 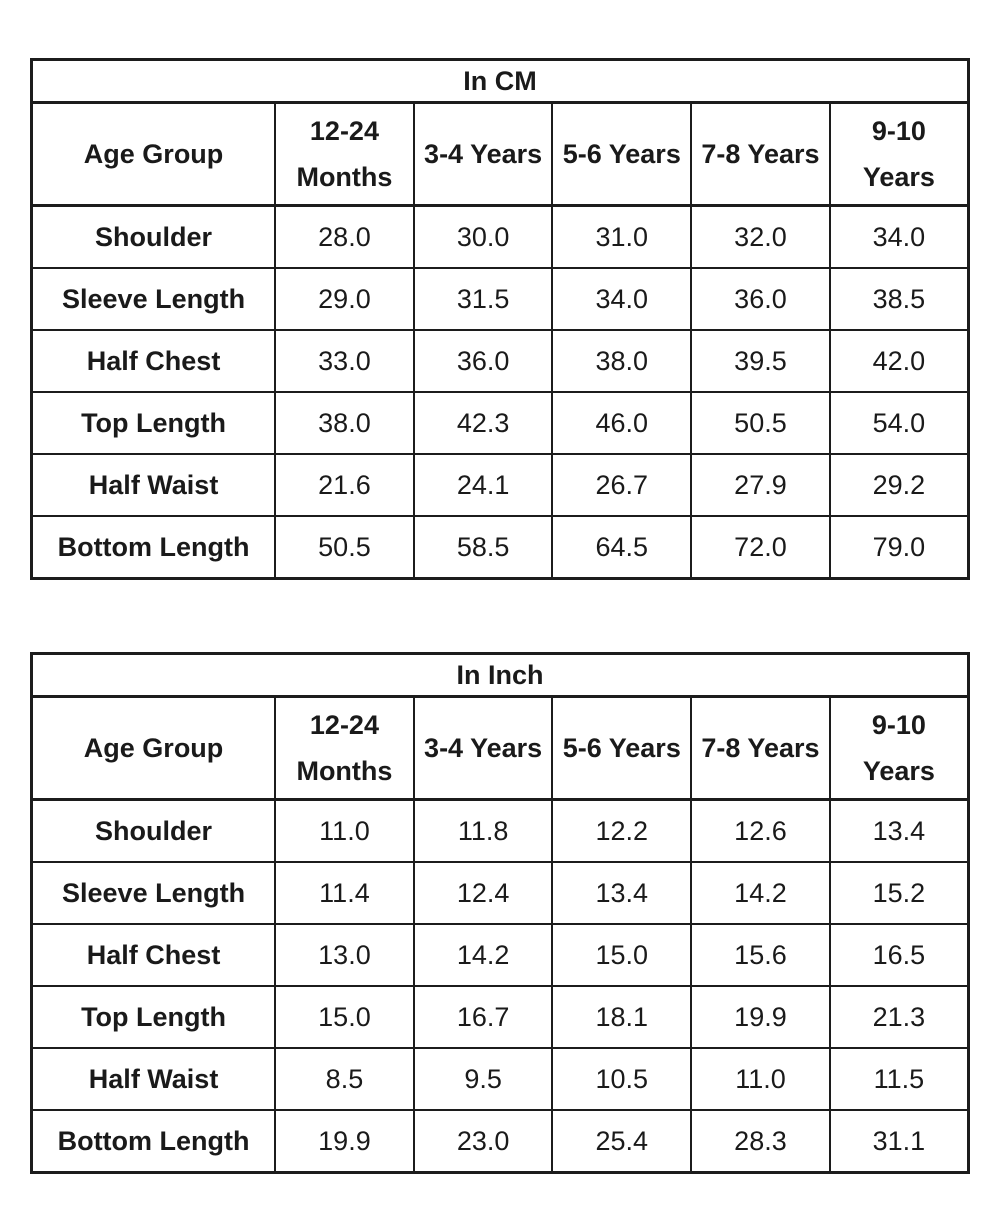 What do you see at coordinates (483, 547) in the screenshot?
I see `value-cell: 58.5` at bounding box center [483, 547].